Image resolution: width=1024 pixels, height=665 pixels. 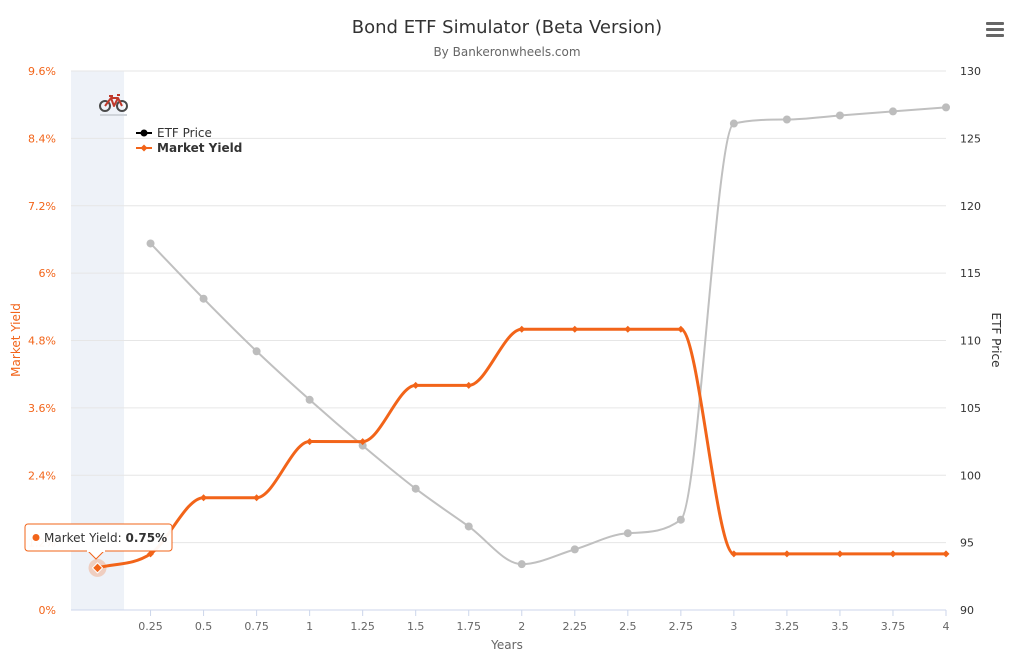 What do you see at coordinates (150, 626) in the screenshot?
I see `x-tick-label: 0.25` at bounding box center [150, 626].